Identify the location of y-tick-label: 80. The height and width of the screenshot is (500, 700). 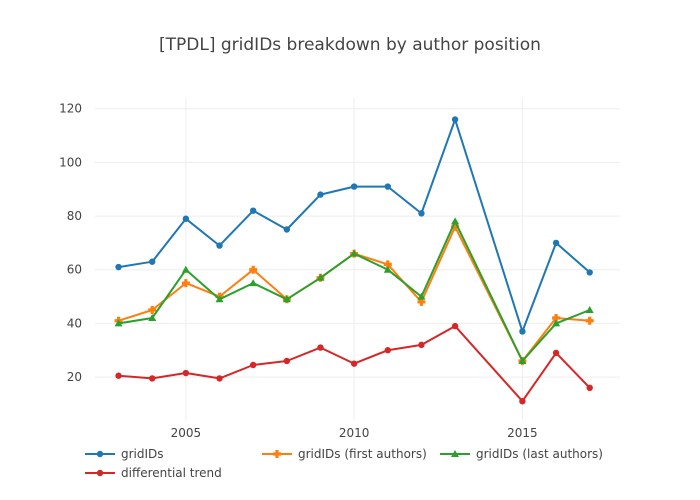
(74, 216).